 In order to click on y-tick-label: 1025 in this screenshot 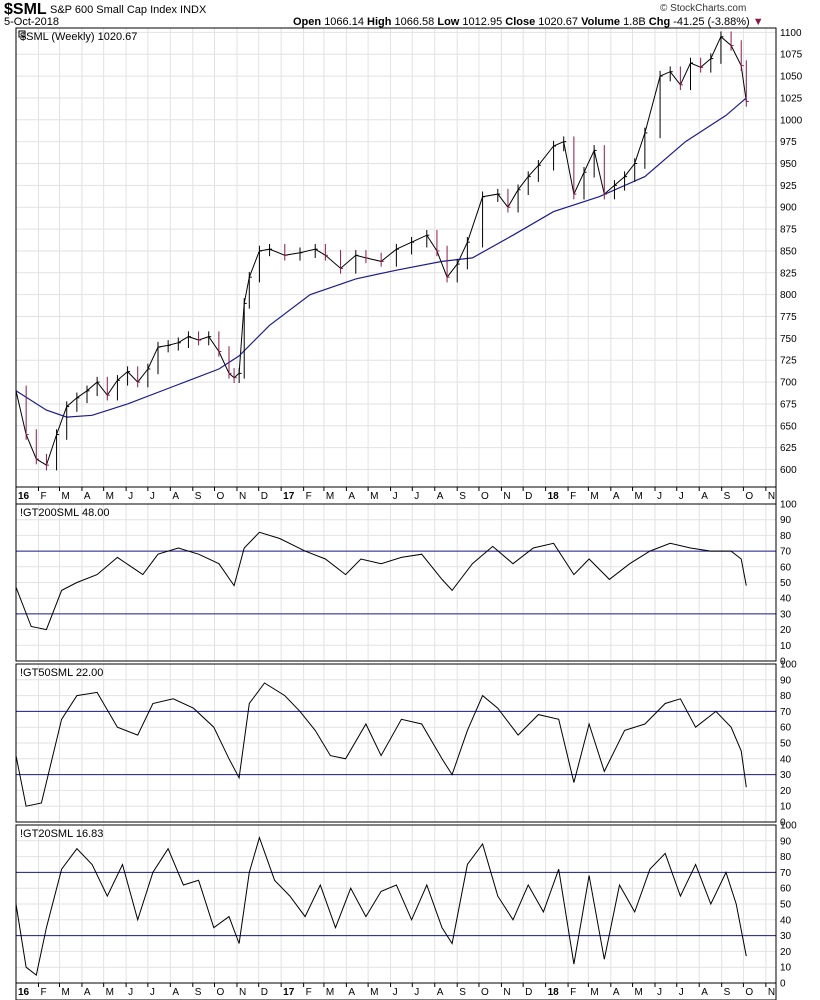, I will do `click(791, 98)`.